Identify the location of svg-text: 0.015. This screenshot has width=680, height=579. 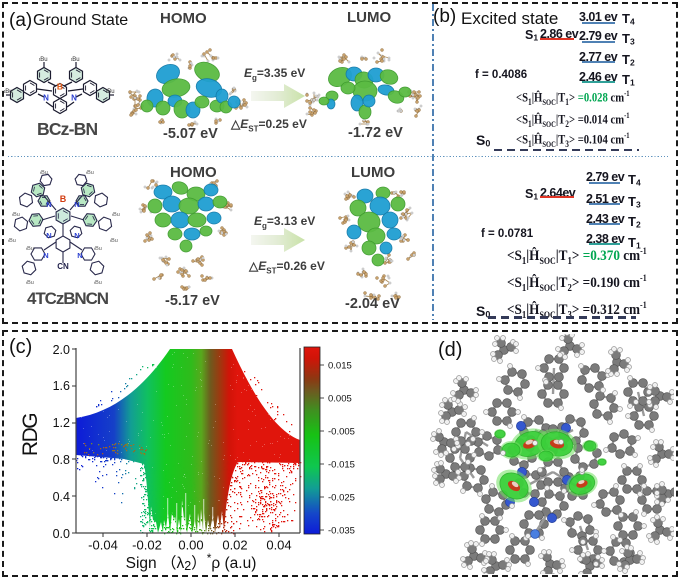
(340, 366).